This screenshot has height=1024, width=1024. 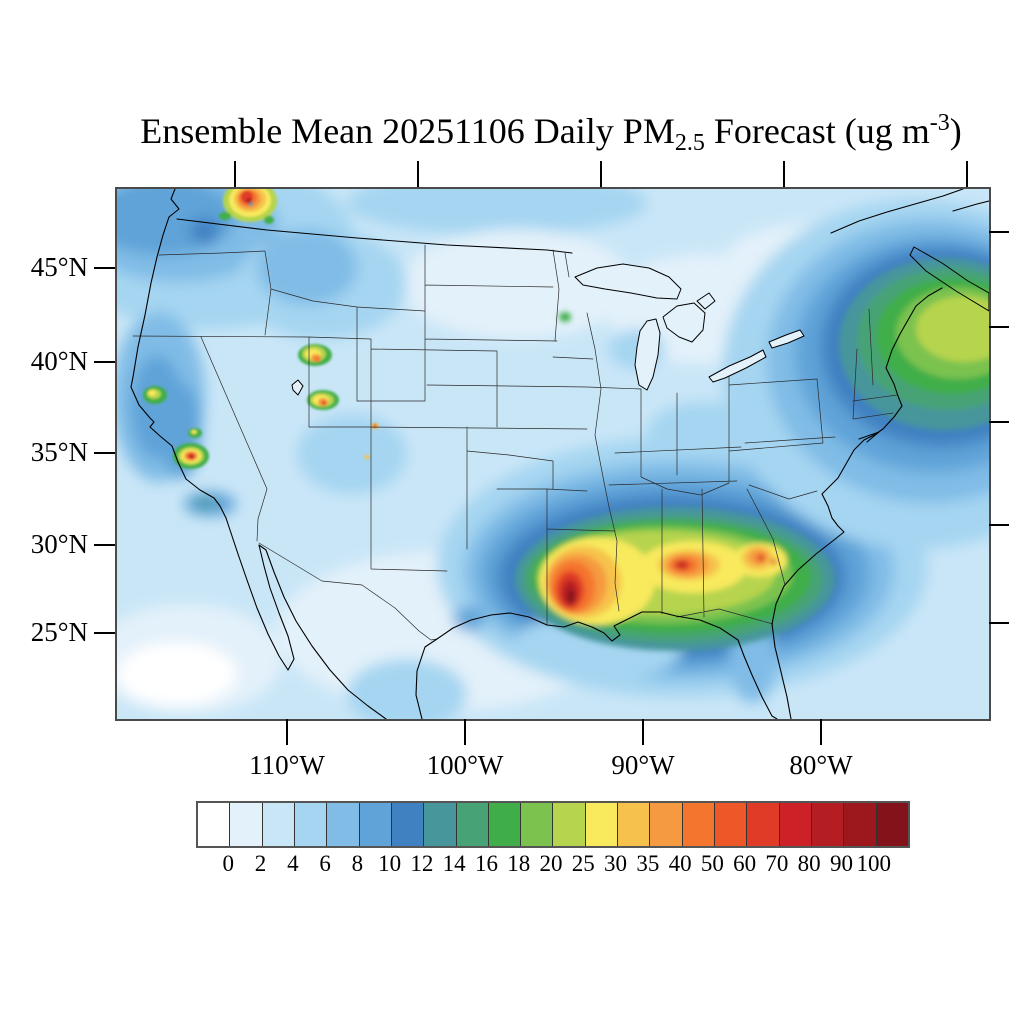 What do you see at coordinates (519, 863) in the screenshot?
I see `colorbar-tick-label: 18` at bounding box center [519, 863].